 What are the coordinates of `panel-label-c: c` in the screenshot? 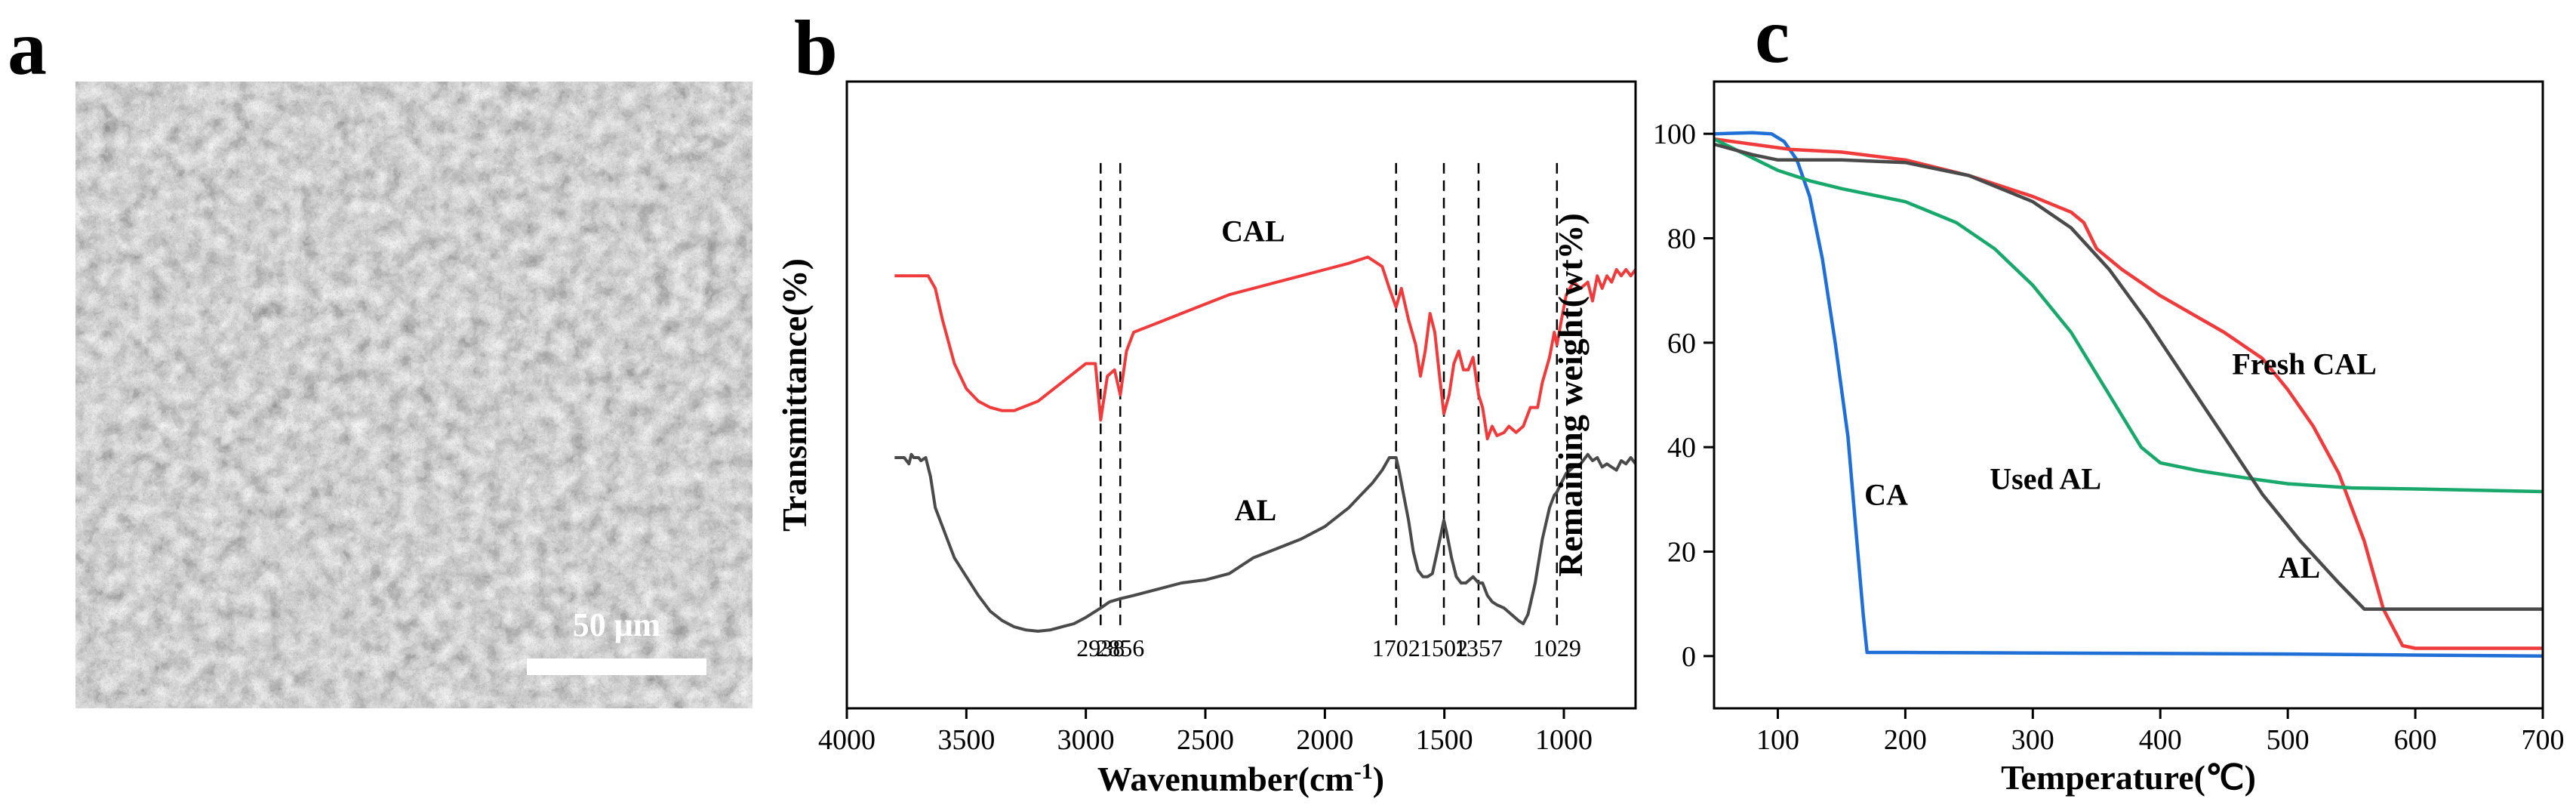 It's located at (1772, 39).